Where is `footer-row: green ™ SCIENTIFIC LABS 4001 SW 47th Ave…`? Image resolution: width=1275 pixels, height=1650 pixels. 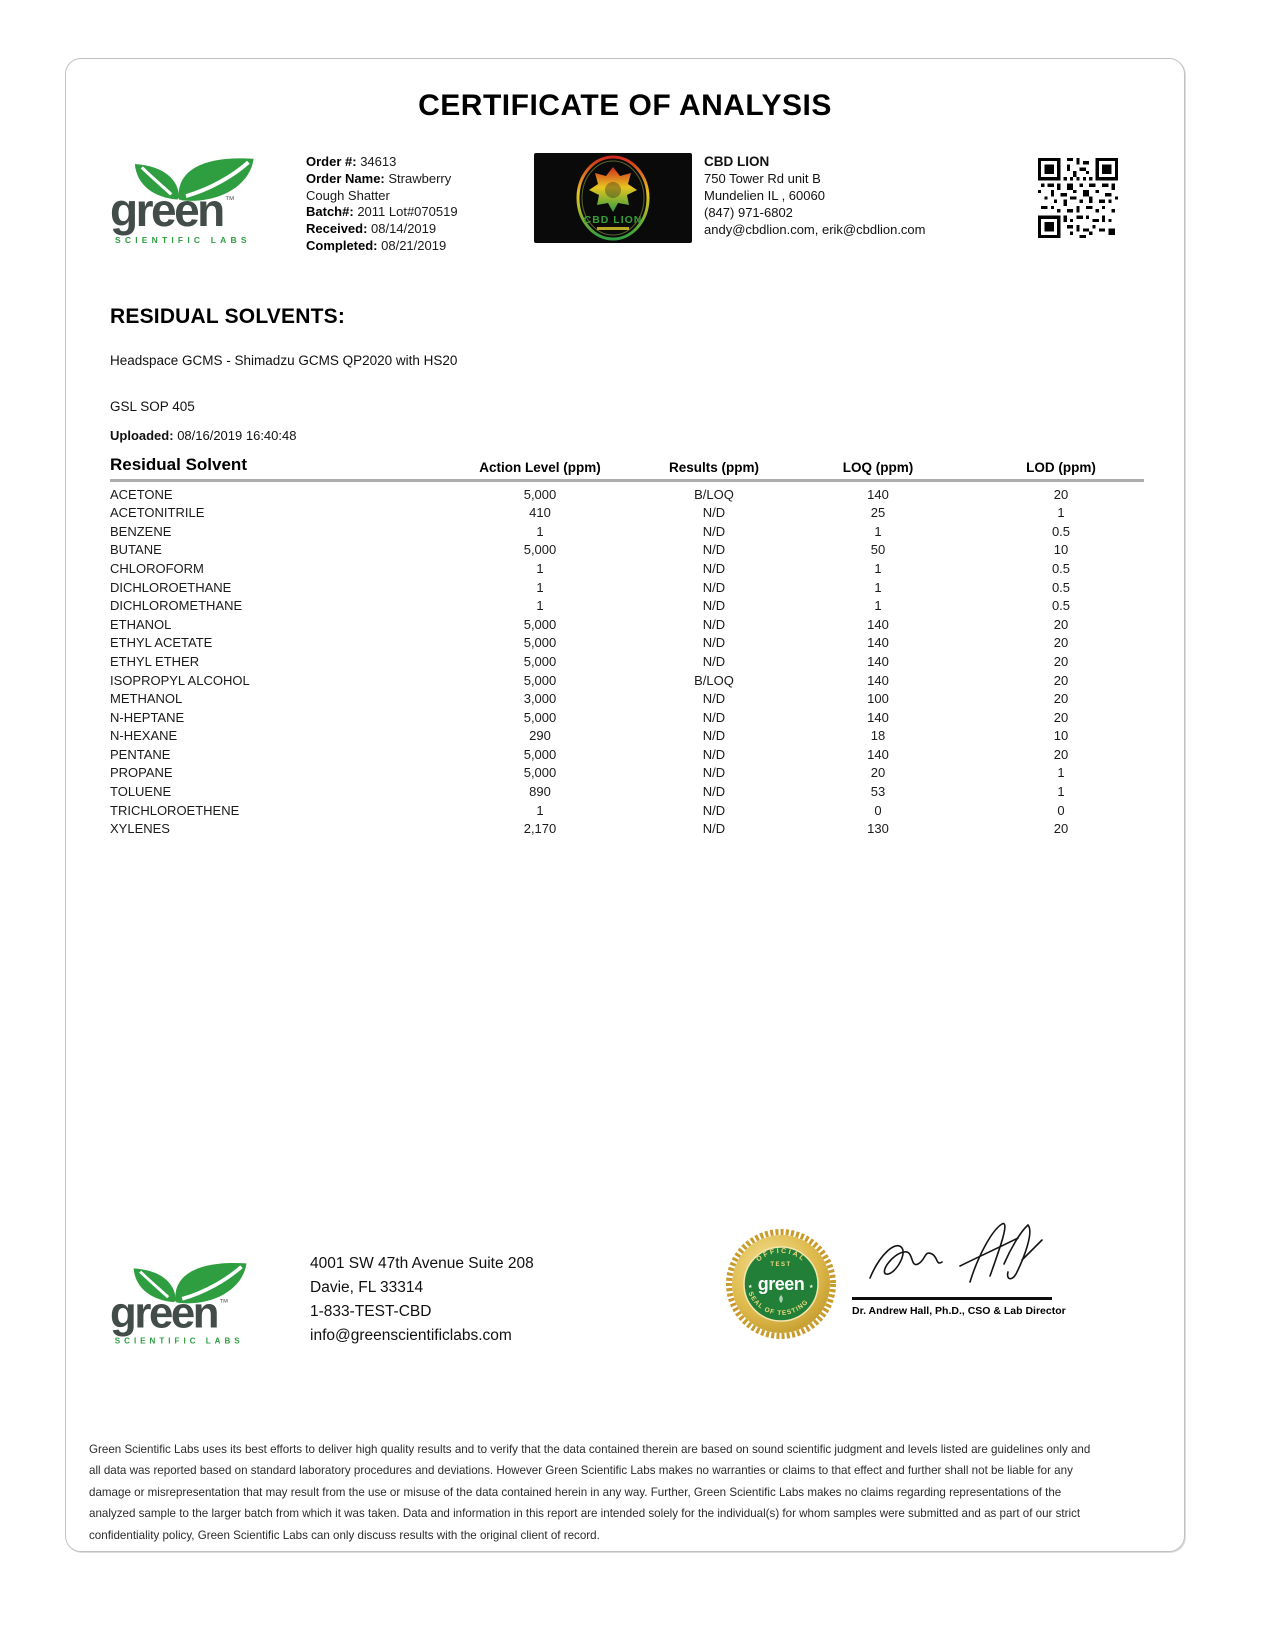 footer-row: green ™ SCIENTIFIC LABS 4001 SW 47th Ave… is located at coordinates (630, 1318).